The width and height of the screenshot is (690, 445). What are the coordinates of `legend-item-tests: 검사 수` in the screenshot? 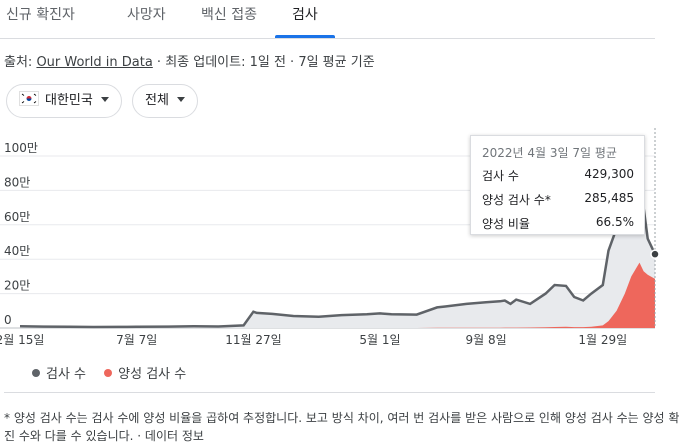 It's located at (59, 374).